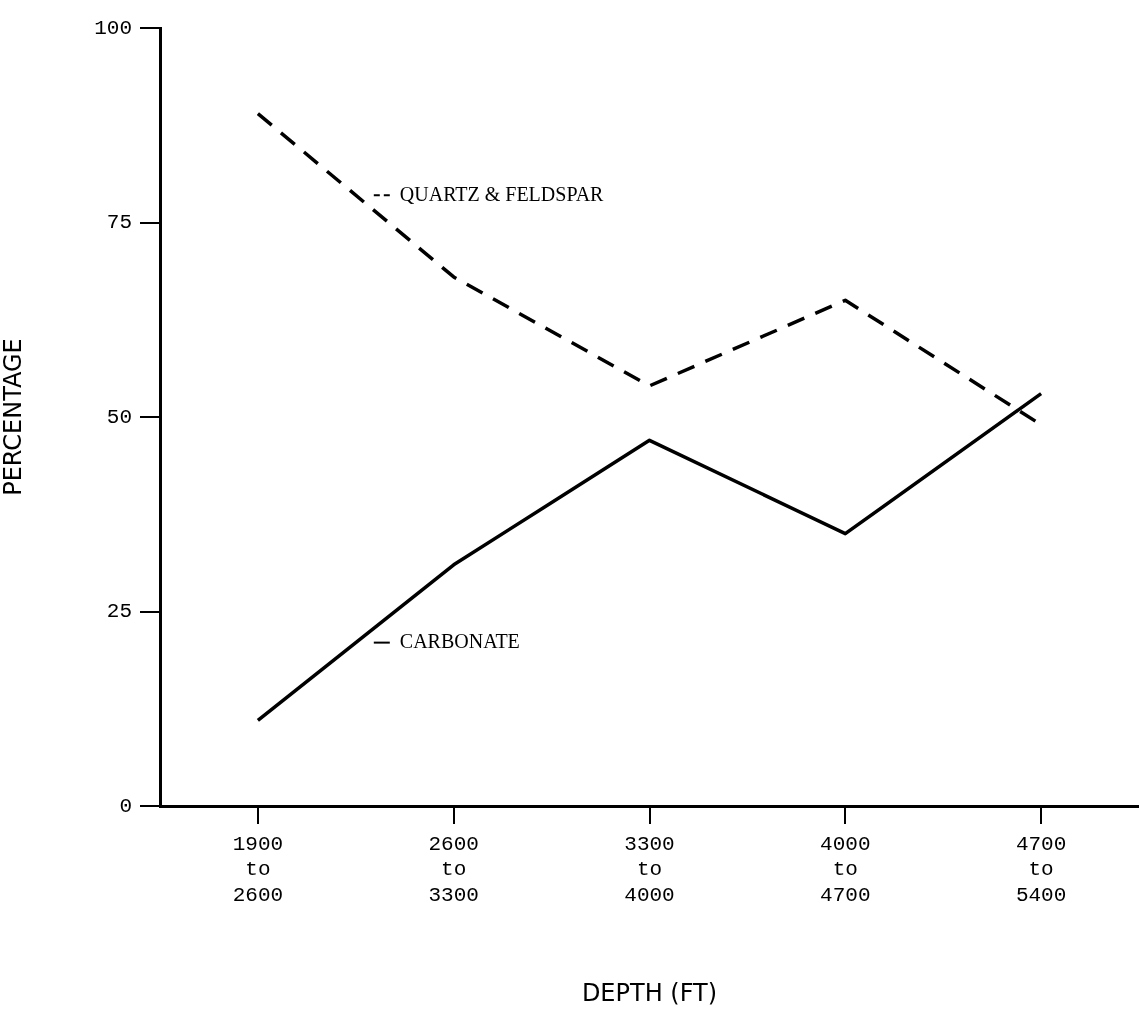 The image size is (1139, 1021). Describe the element at coordinates (459, 640) in the screenshot. I see `legend-label: CARBONATE` at that location.